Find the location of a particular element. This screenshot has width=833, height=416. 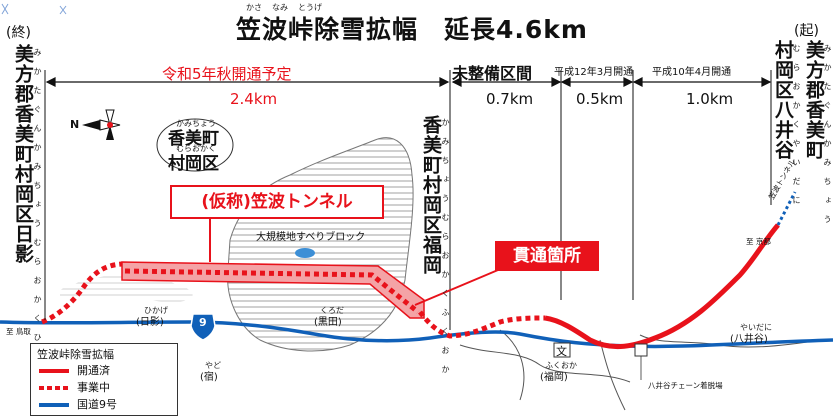

district-name-1: 香美町 is located at coordinates (193, 139).